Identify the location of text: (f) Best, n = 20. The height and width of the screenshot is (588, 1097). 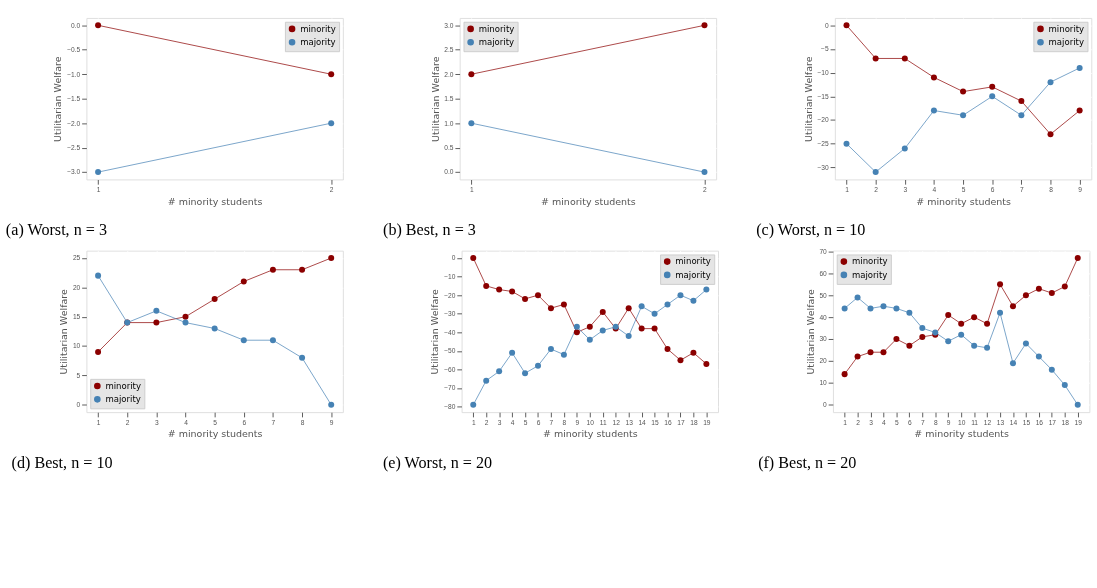
(807, 463).